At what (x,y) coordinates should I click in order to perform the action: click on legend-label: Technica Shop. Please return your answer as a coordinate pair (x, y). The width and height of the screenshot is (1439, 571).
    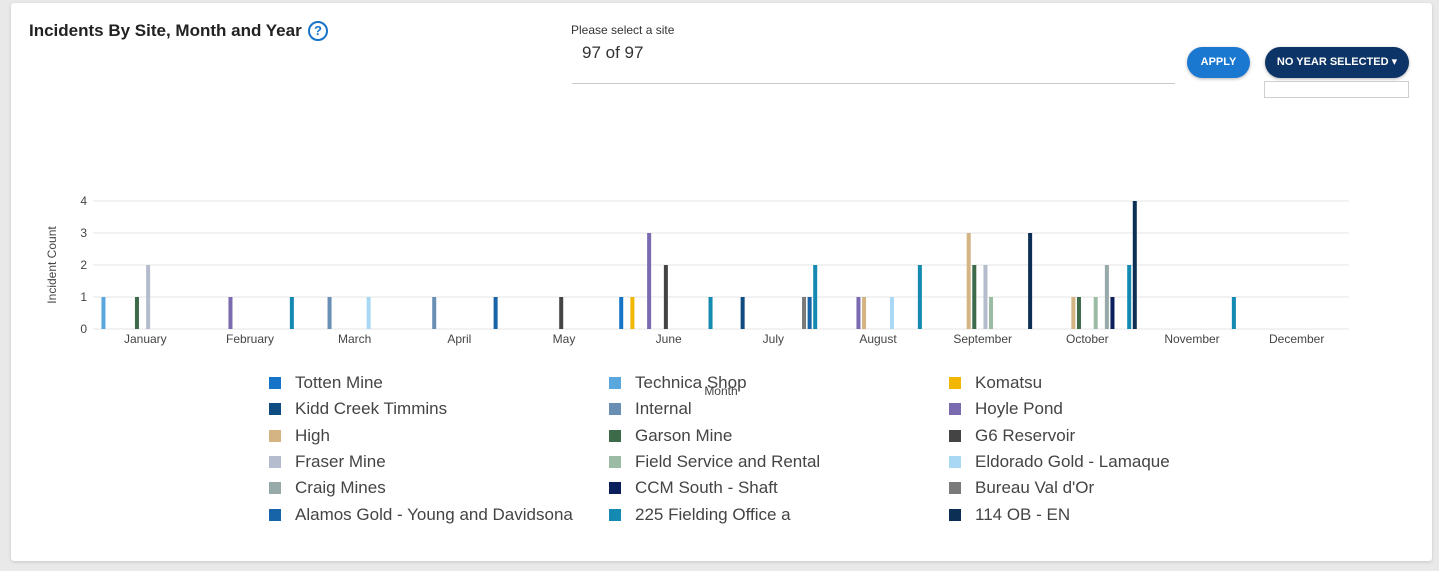
    Looking at the image, I should click on (691, 382).